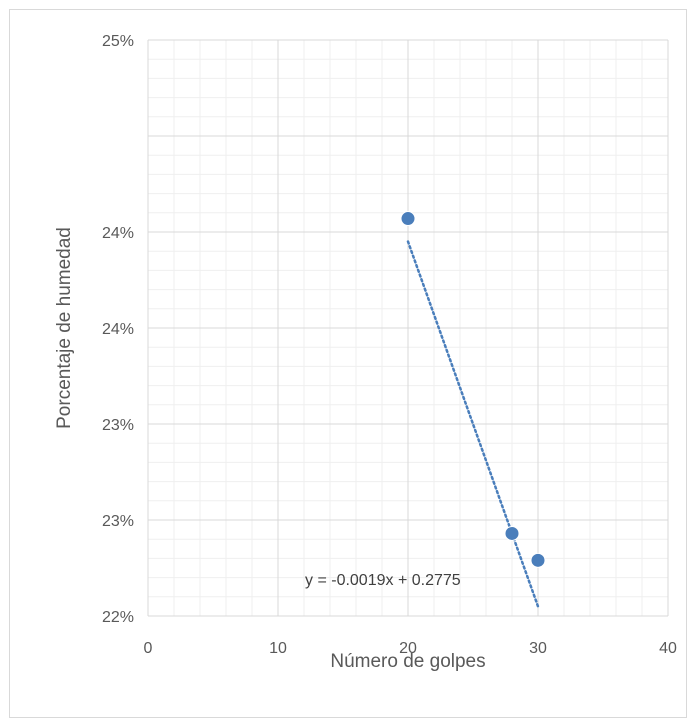 This screenshot has width=696, height=727. What do you see at coordinates (668, 648) in the screenshot?
I see `x-tick-label: 40` at bounding box center [668, 648].